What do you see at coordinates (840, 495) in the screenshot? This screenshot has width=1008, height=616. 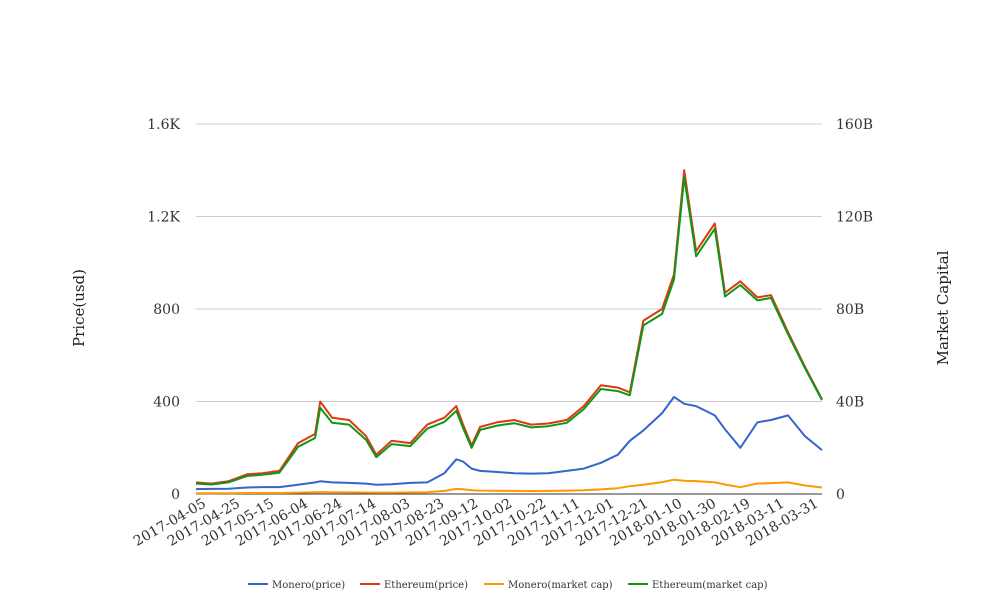 I see `right-tick-label: 0` at bounding box center [840, 495].